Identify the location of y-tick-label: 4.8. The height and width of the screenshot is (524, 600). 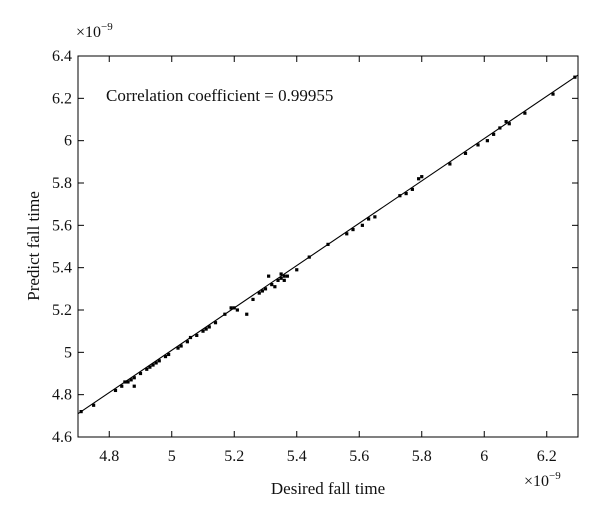
(62, 395).